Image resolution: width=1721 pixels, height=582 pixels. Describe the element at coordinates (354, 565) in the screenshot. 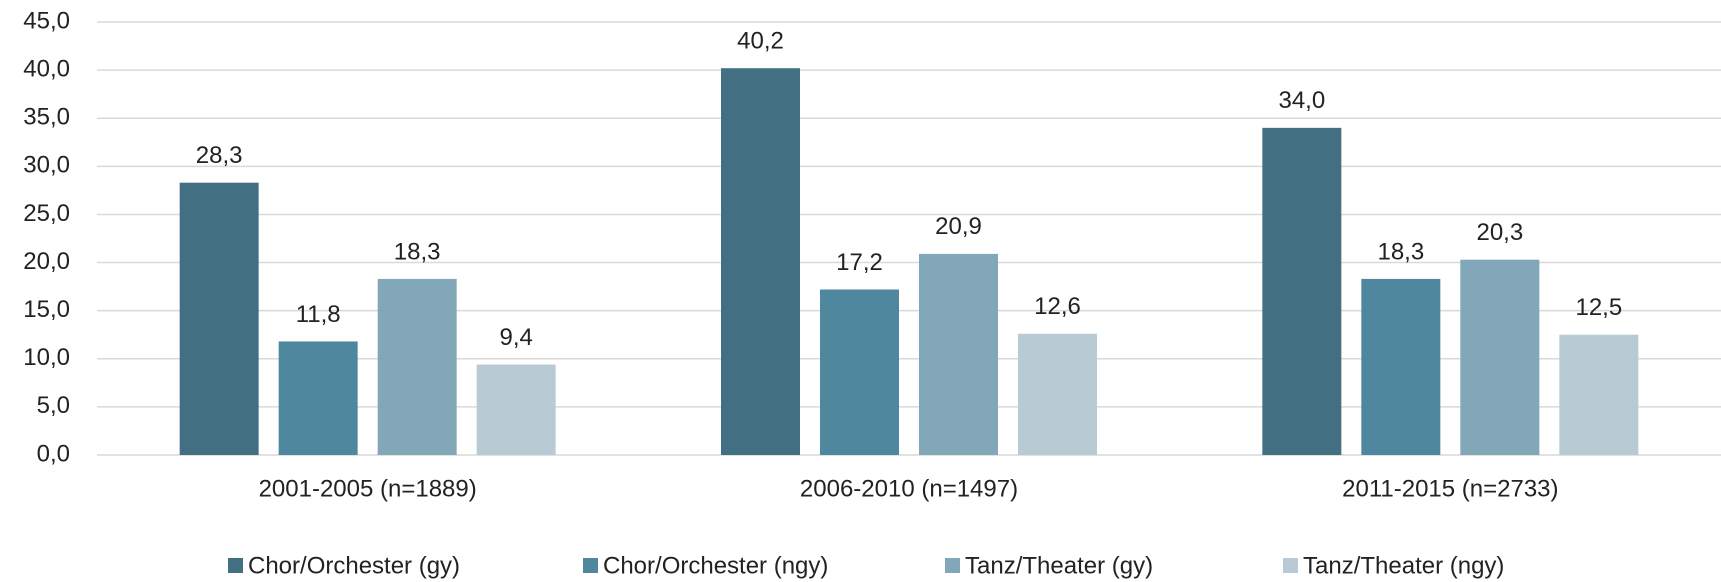

I see `legend-label: Chor/Orchester (gy)` at that location.